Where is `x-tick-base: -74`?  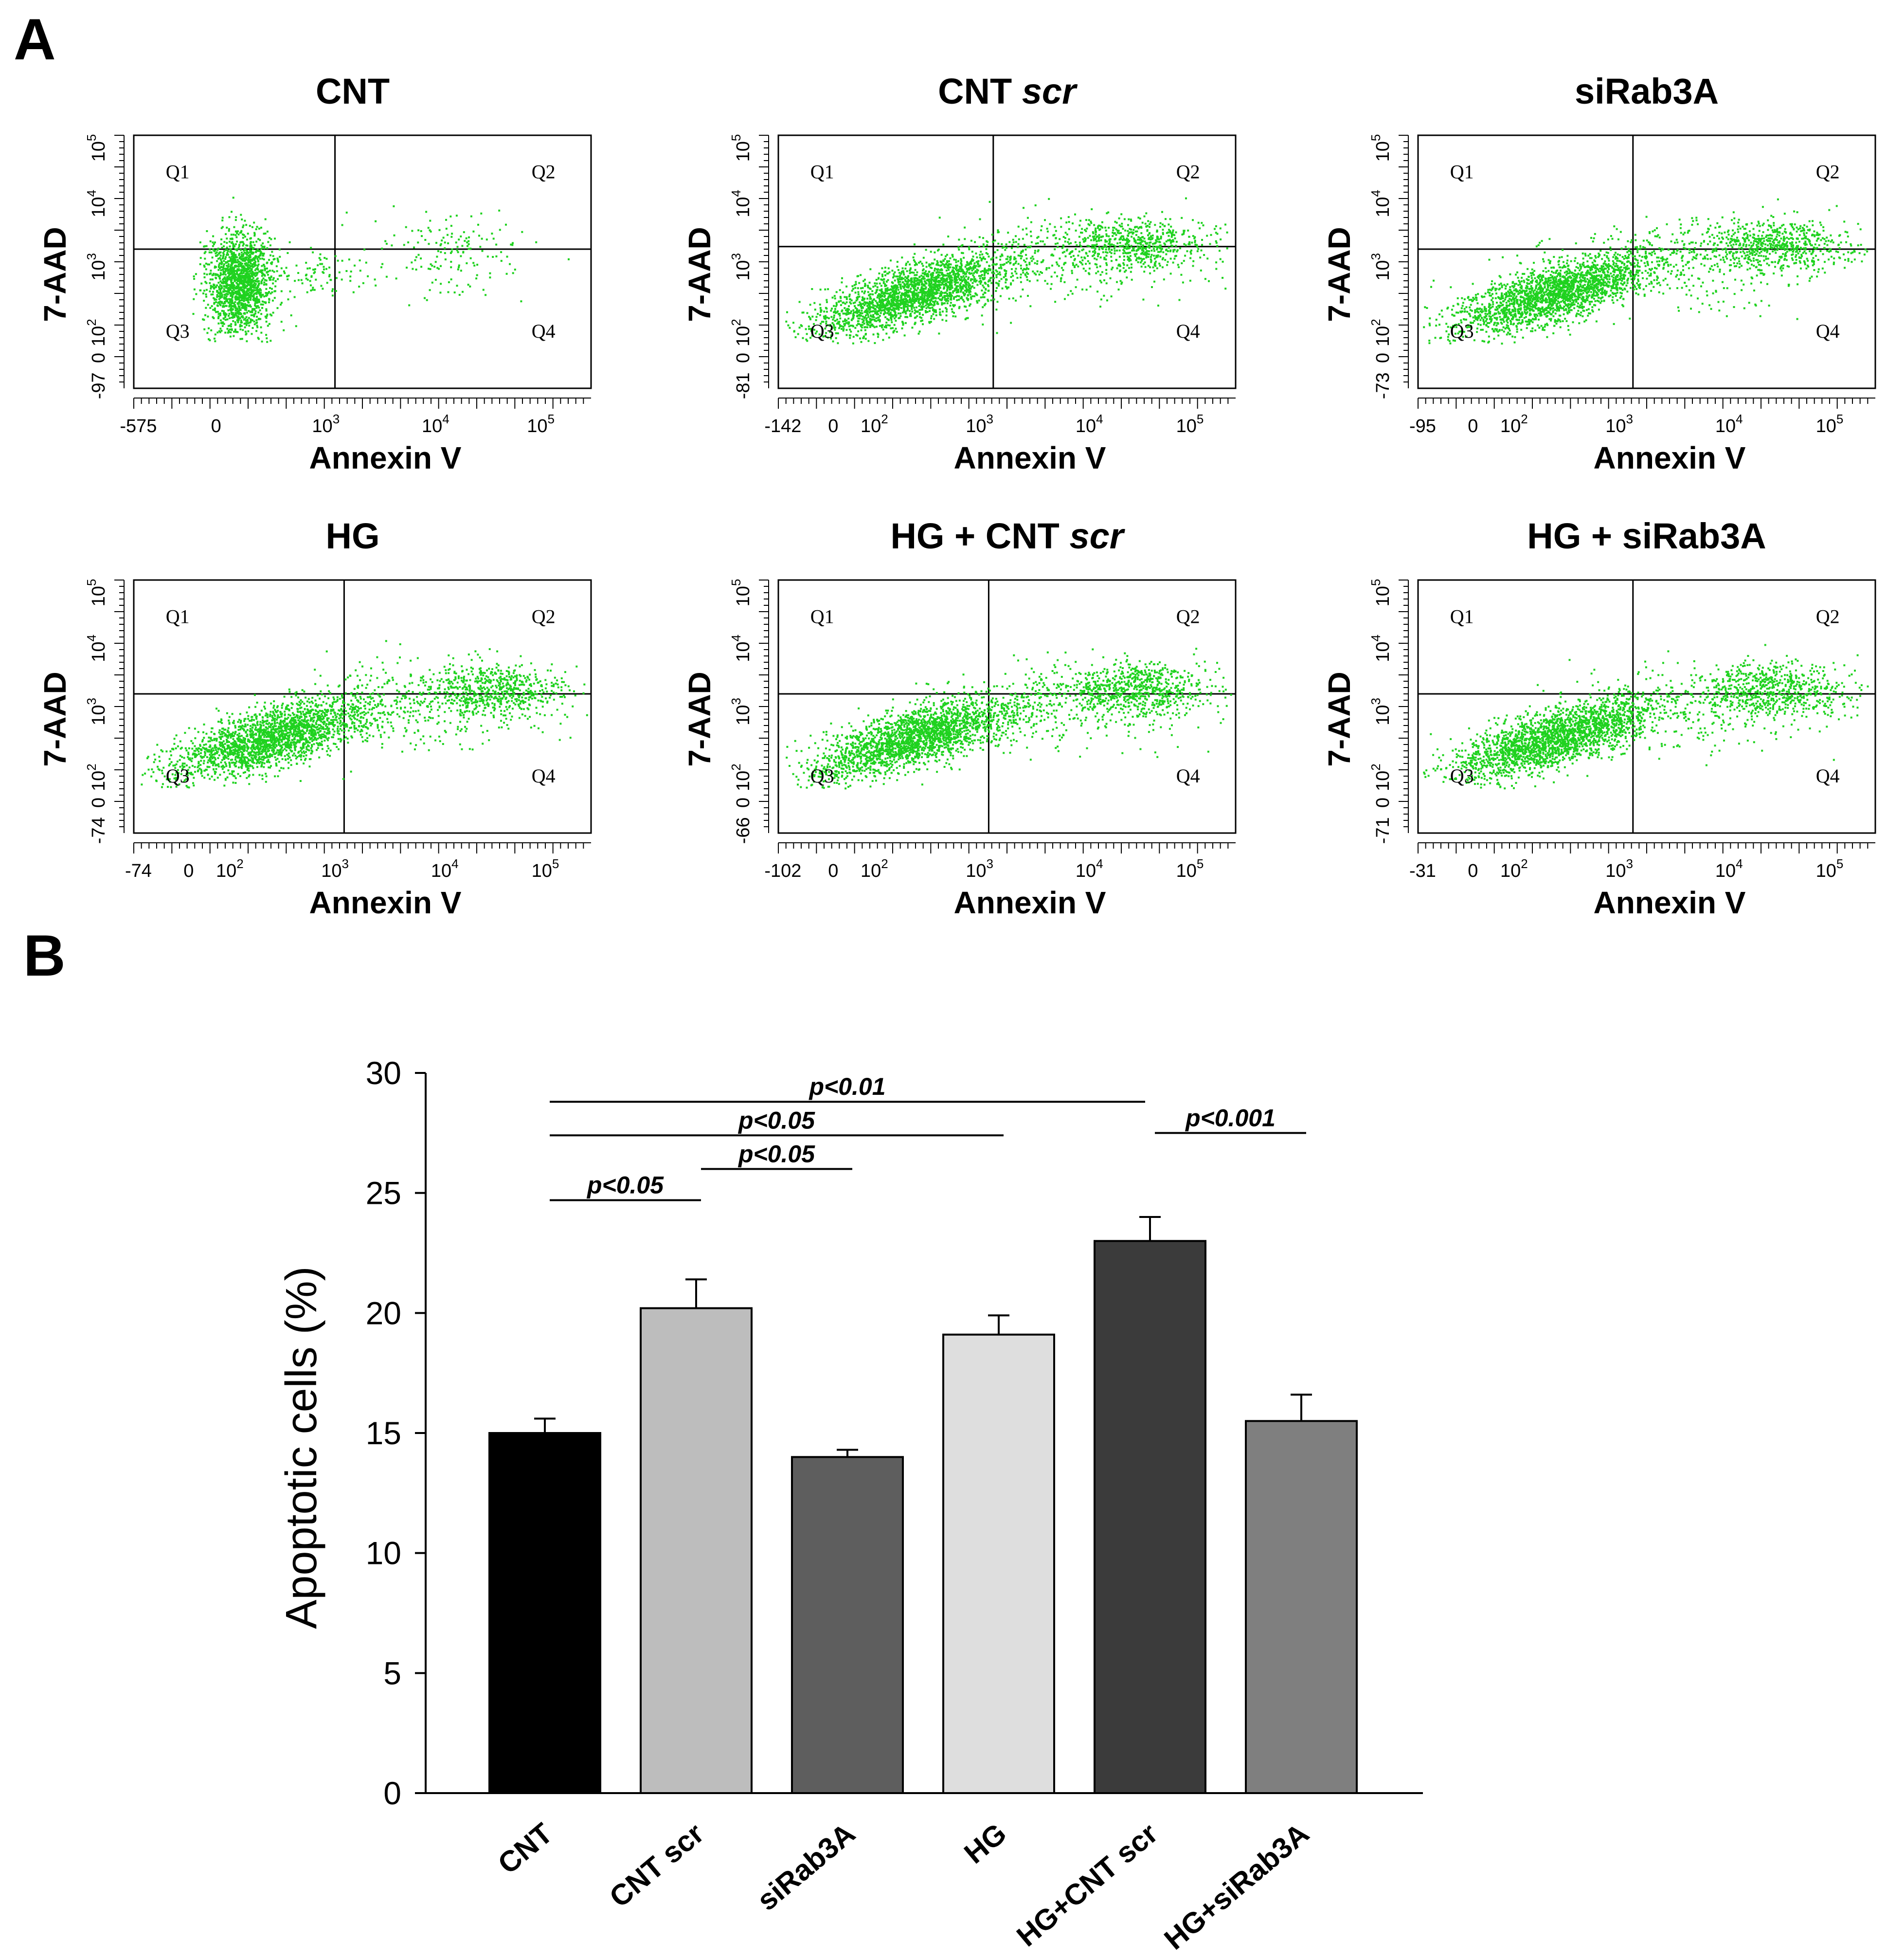
x-tick-base: -74 is located at coordinates (138, 871).